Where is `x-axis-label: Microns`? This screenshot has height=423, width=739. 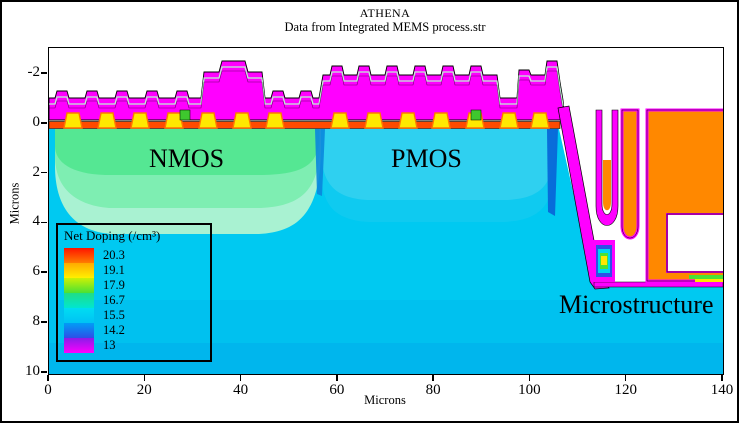
x-axis-label: Microns is located at coordinates (385, 400).